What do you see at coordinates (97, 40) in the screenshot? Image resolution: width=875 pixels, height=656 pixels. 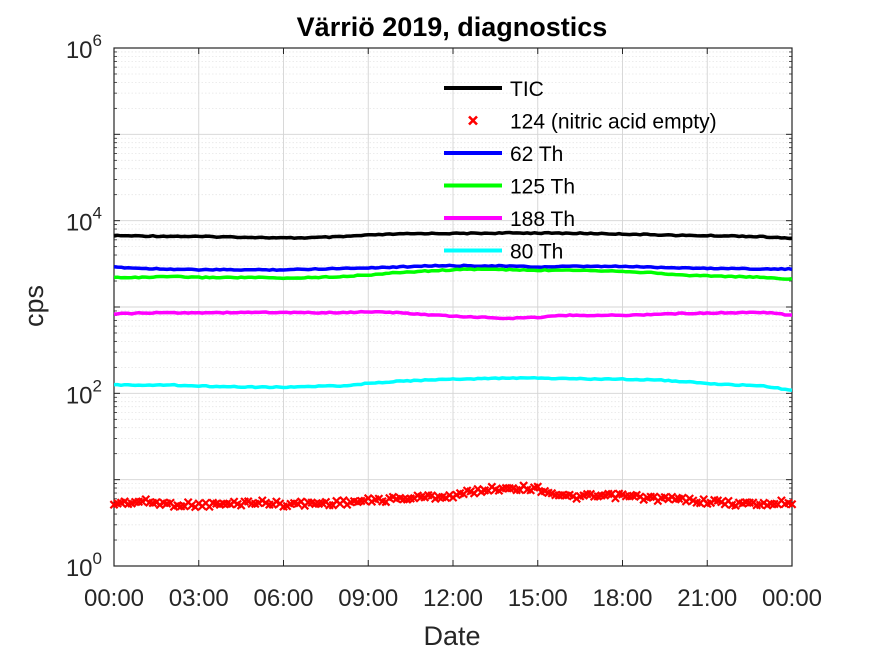 I see `y-tick-exponent: 6` at bounding box center [97, 40].